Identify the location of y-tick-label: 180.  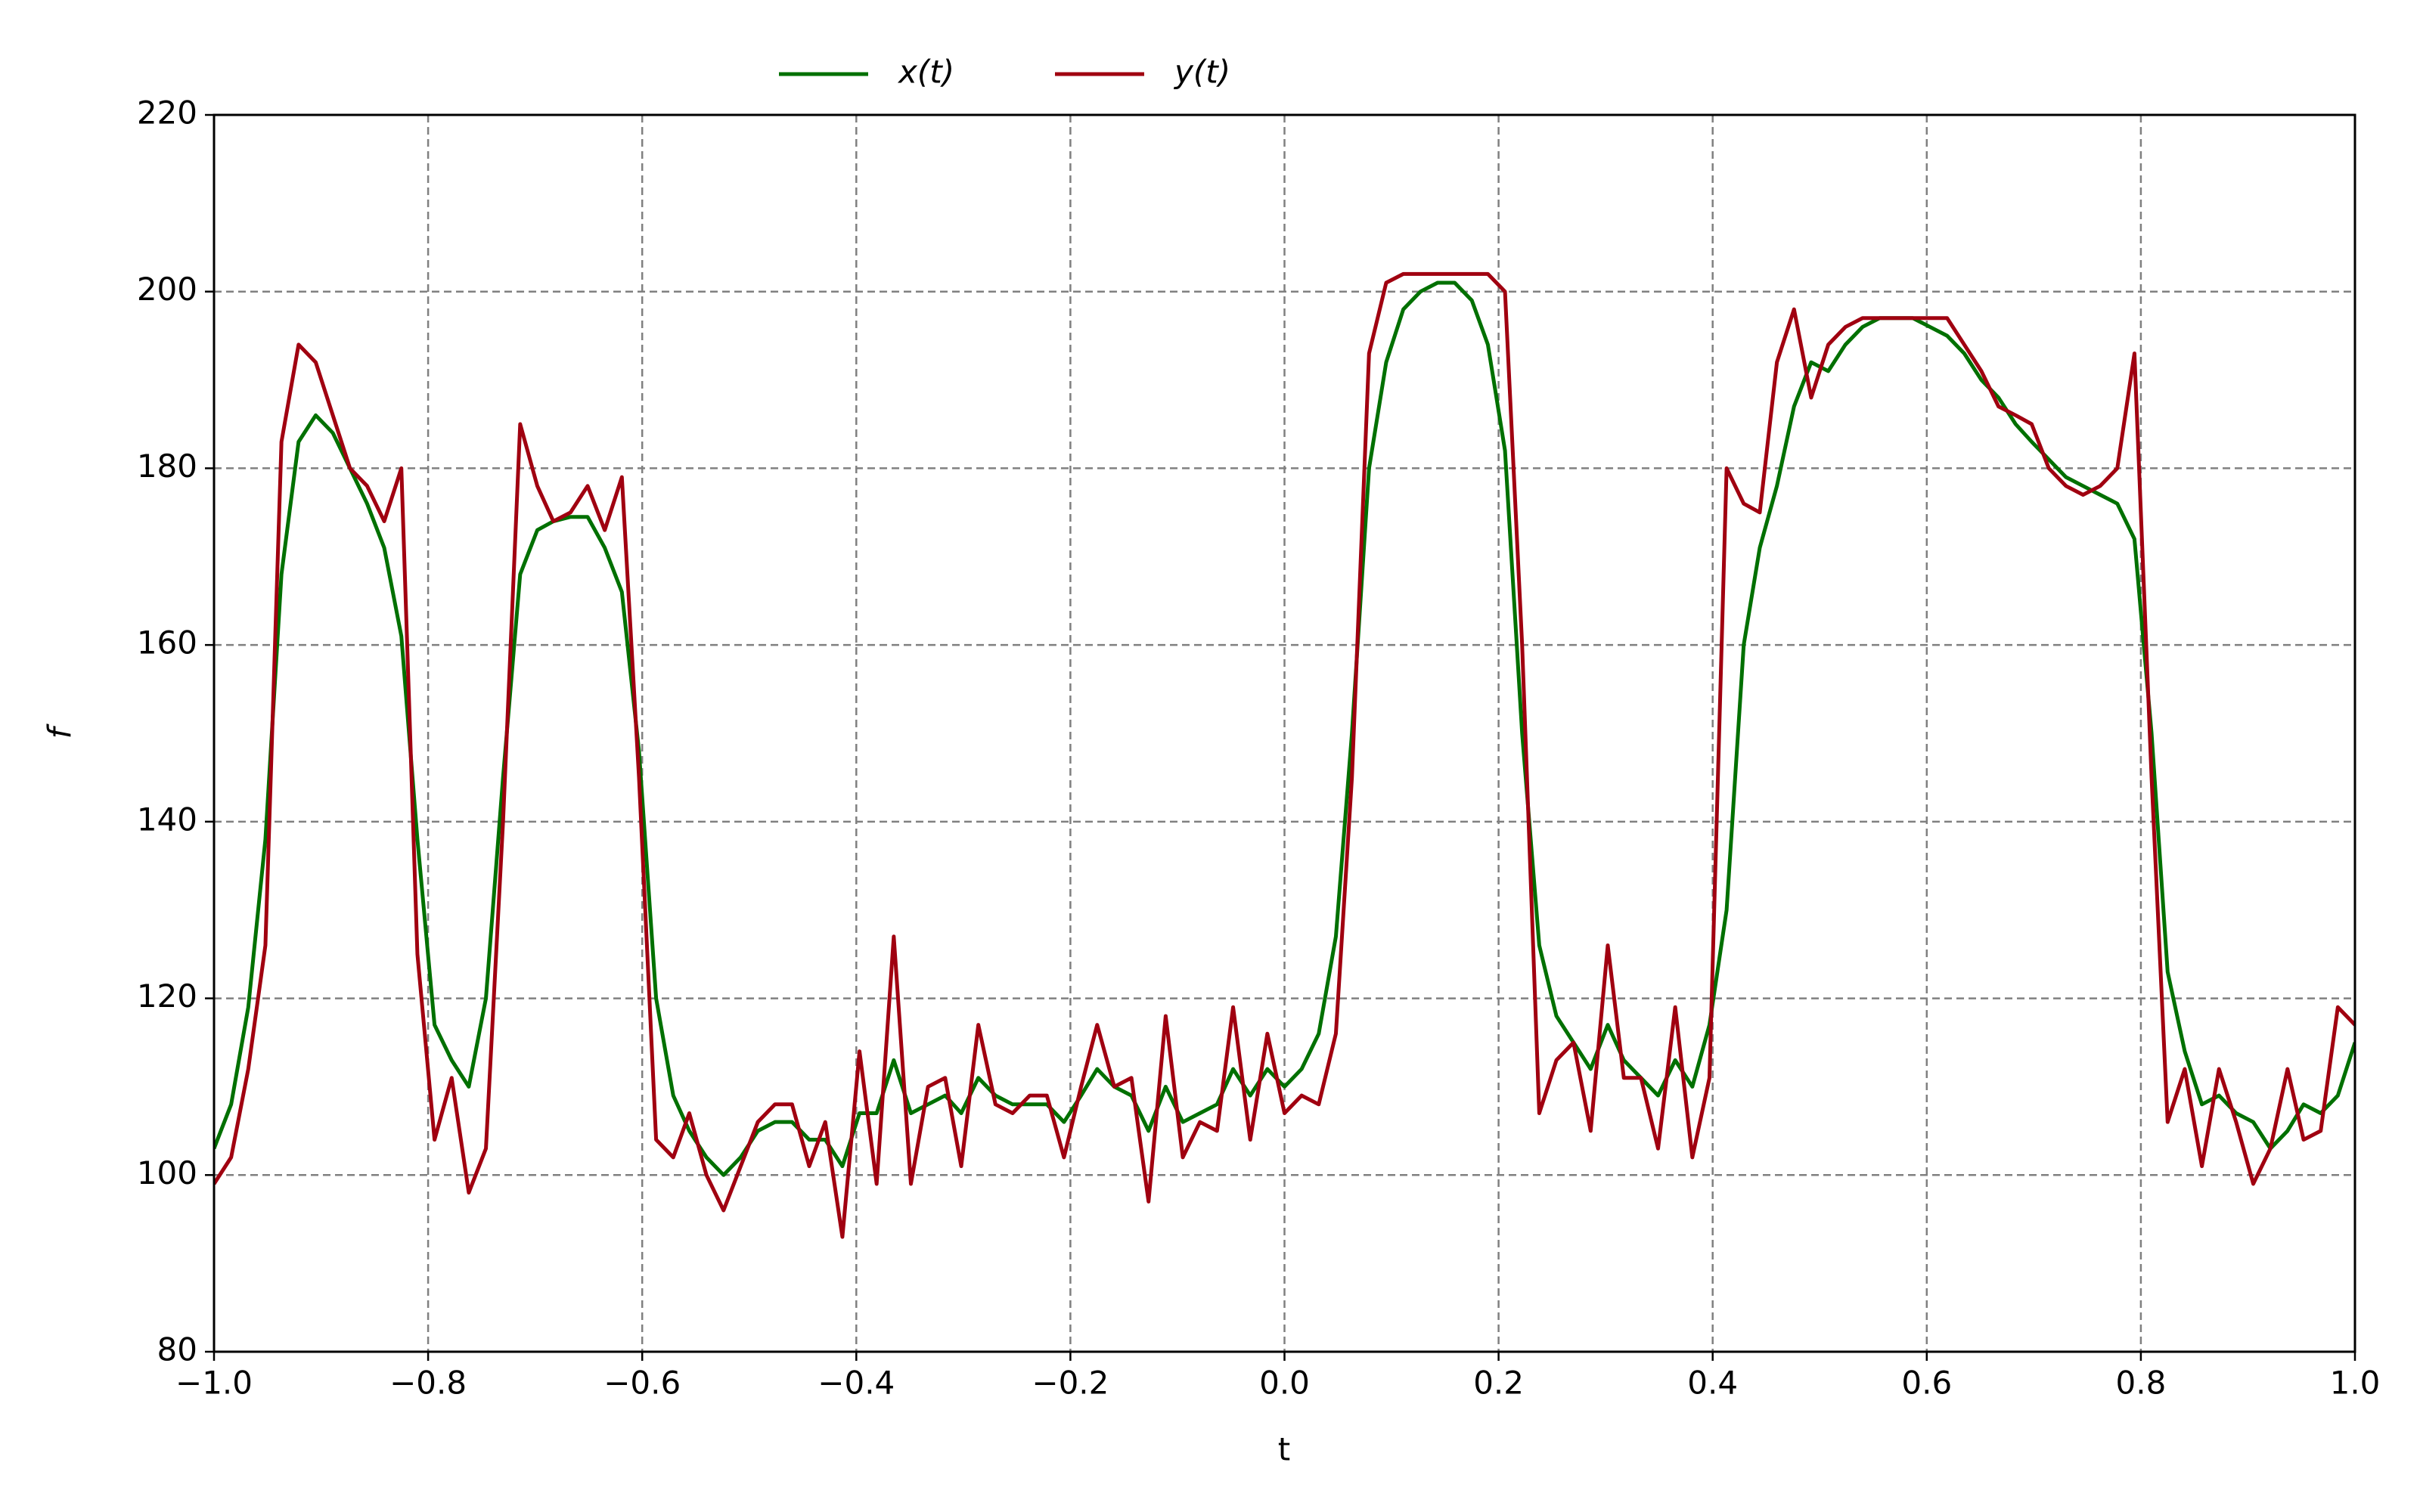
(167, 466).